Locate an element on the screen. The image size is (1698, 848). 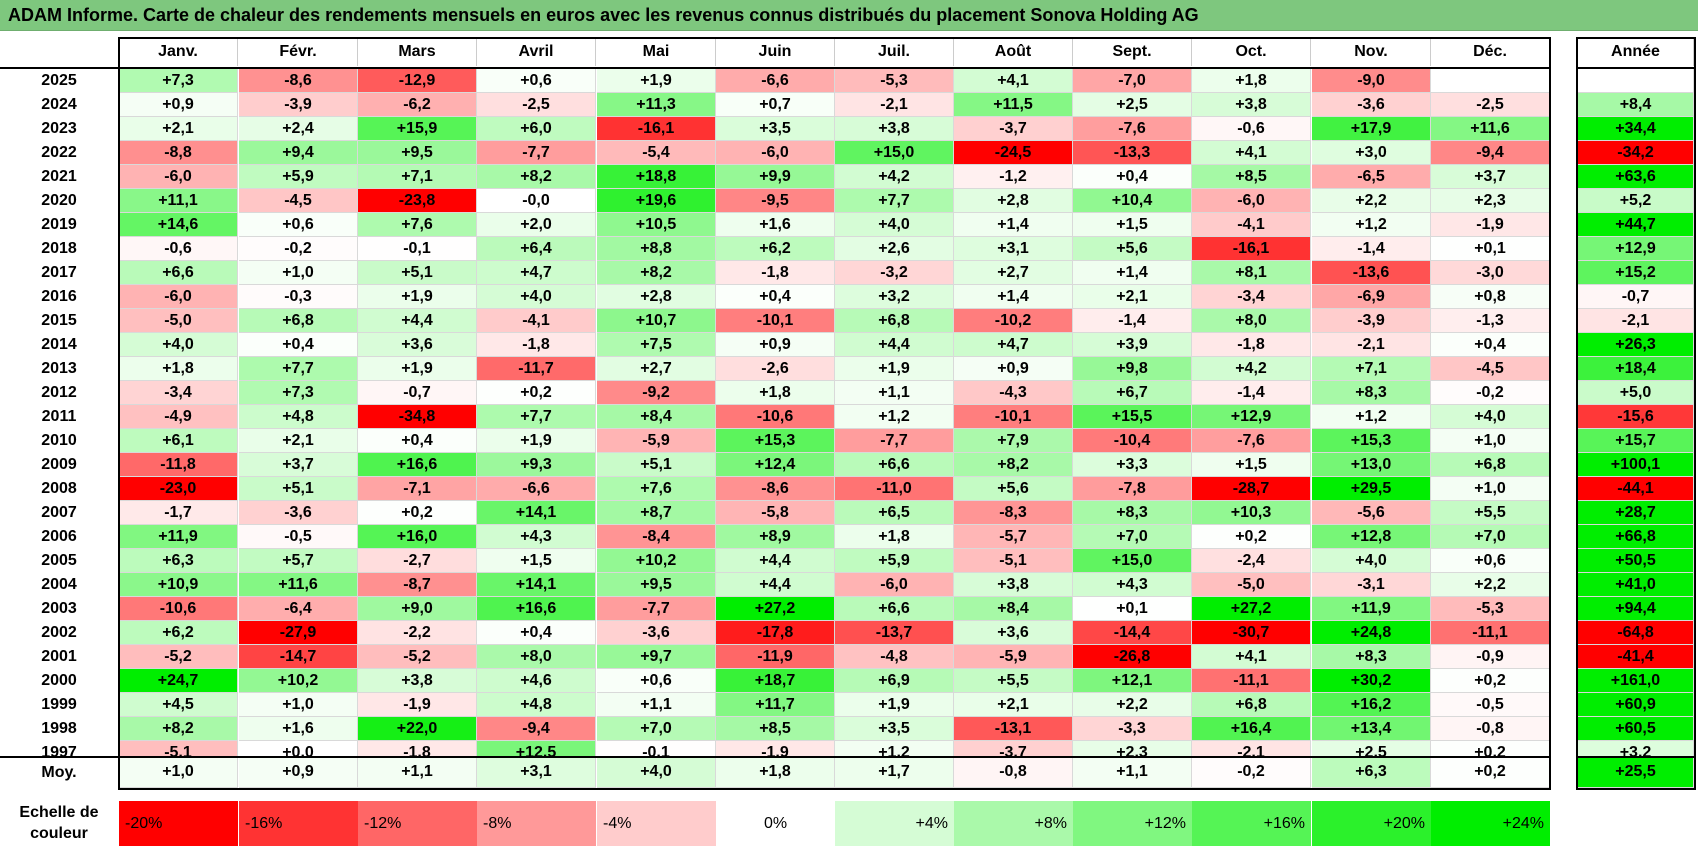
heatmap-cell: +4,2 is located at coordinates (894, 177).